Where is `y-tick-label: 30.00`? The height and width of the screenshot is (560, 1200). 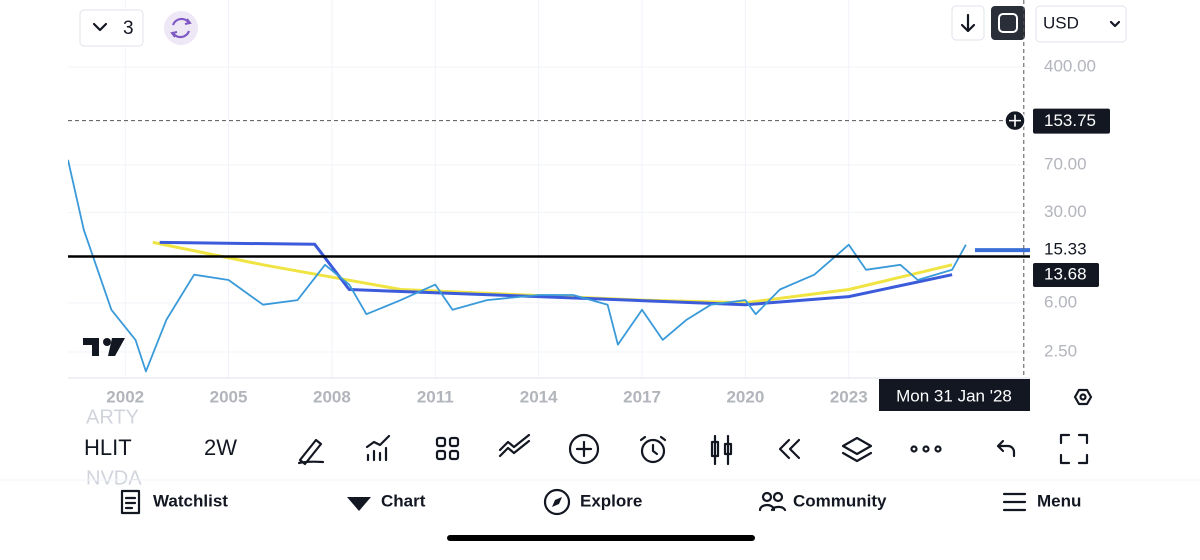
y-tick-label: 30.00 is located at coordinates (1065, 211).